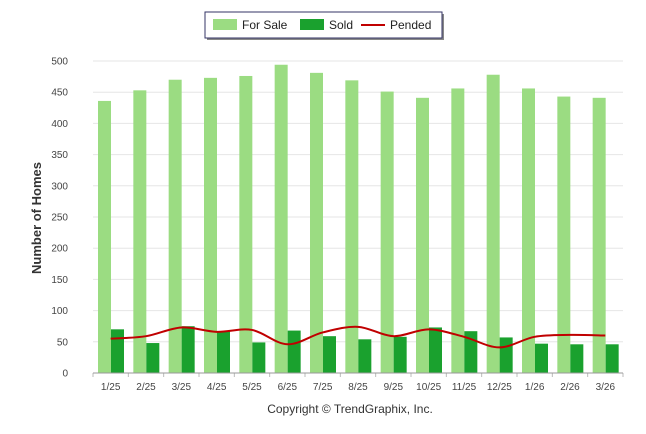  Describe the element at coordinates (59, 186) in the screenshot. I see `y-tick-label: 300` at that location.